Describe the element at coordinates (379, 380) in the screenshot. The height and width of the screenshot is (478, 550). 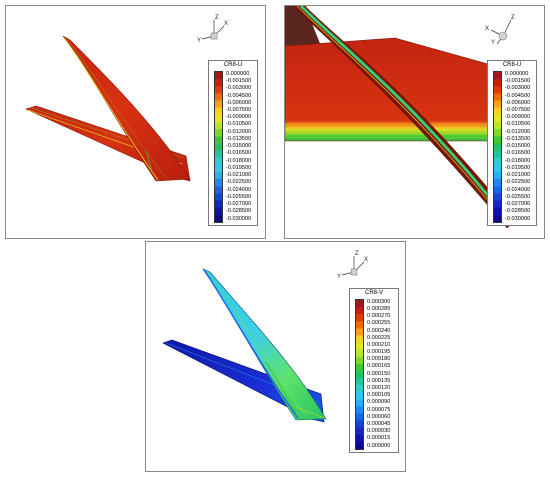
I see `legend-tick-label: 0.000135` at that location.